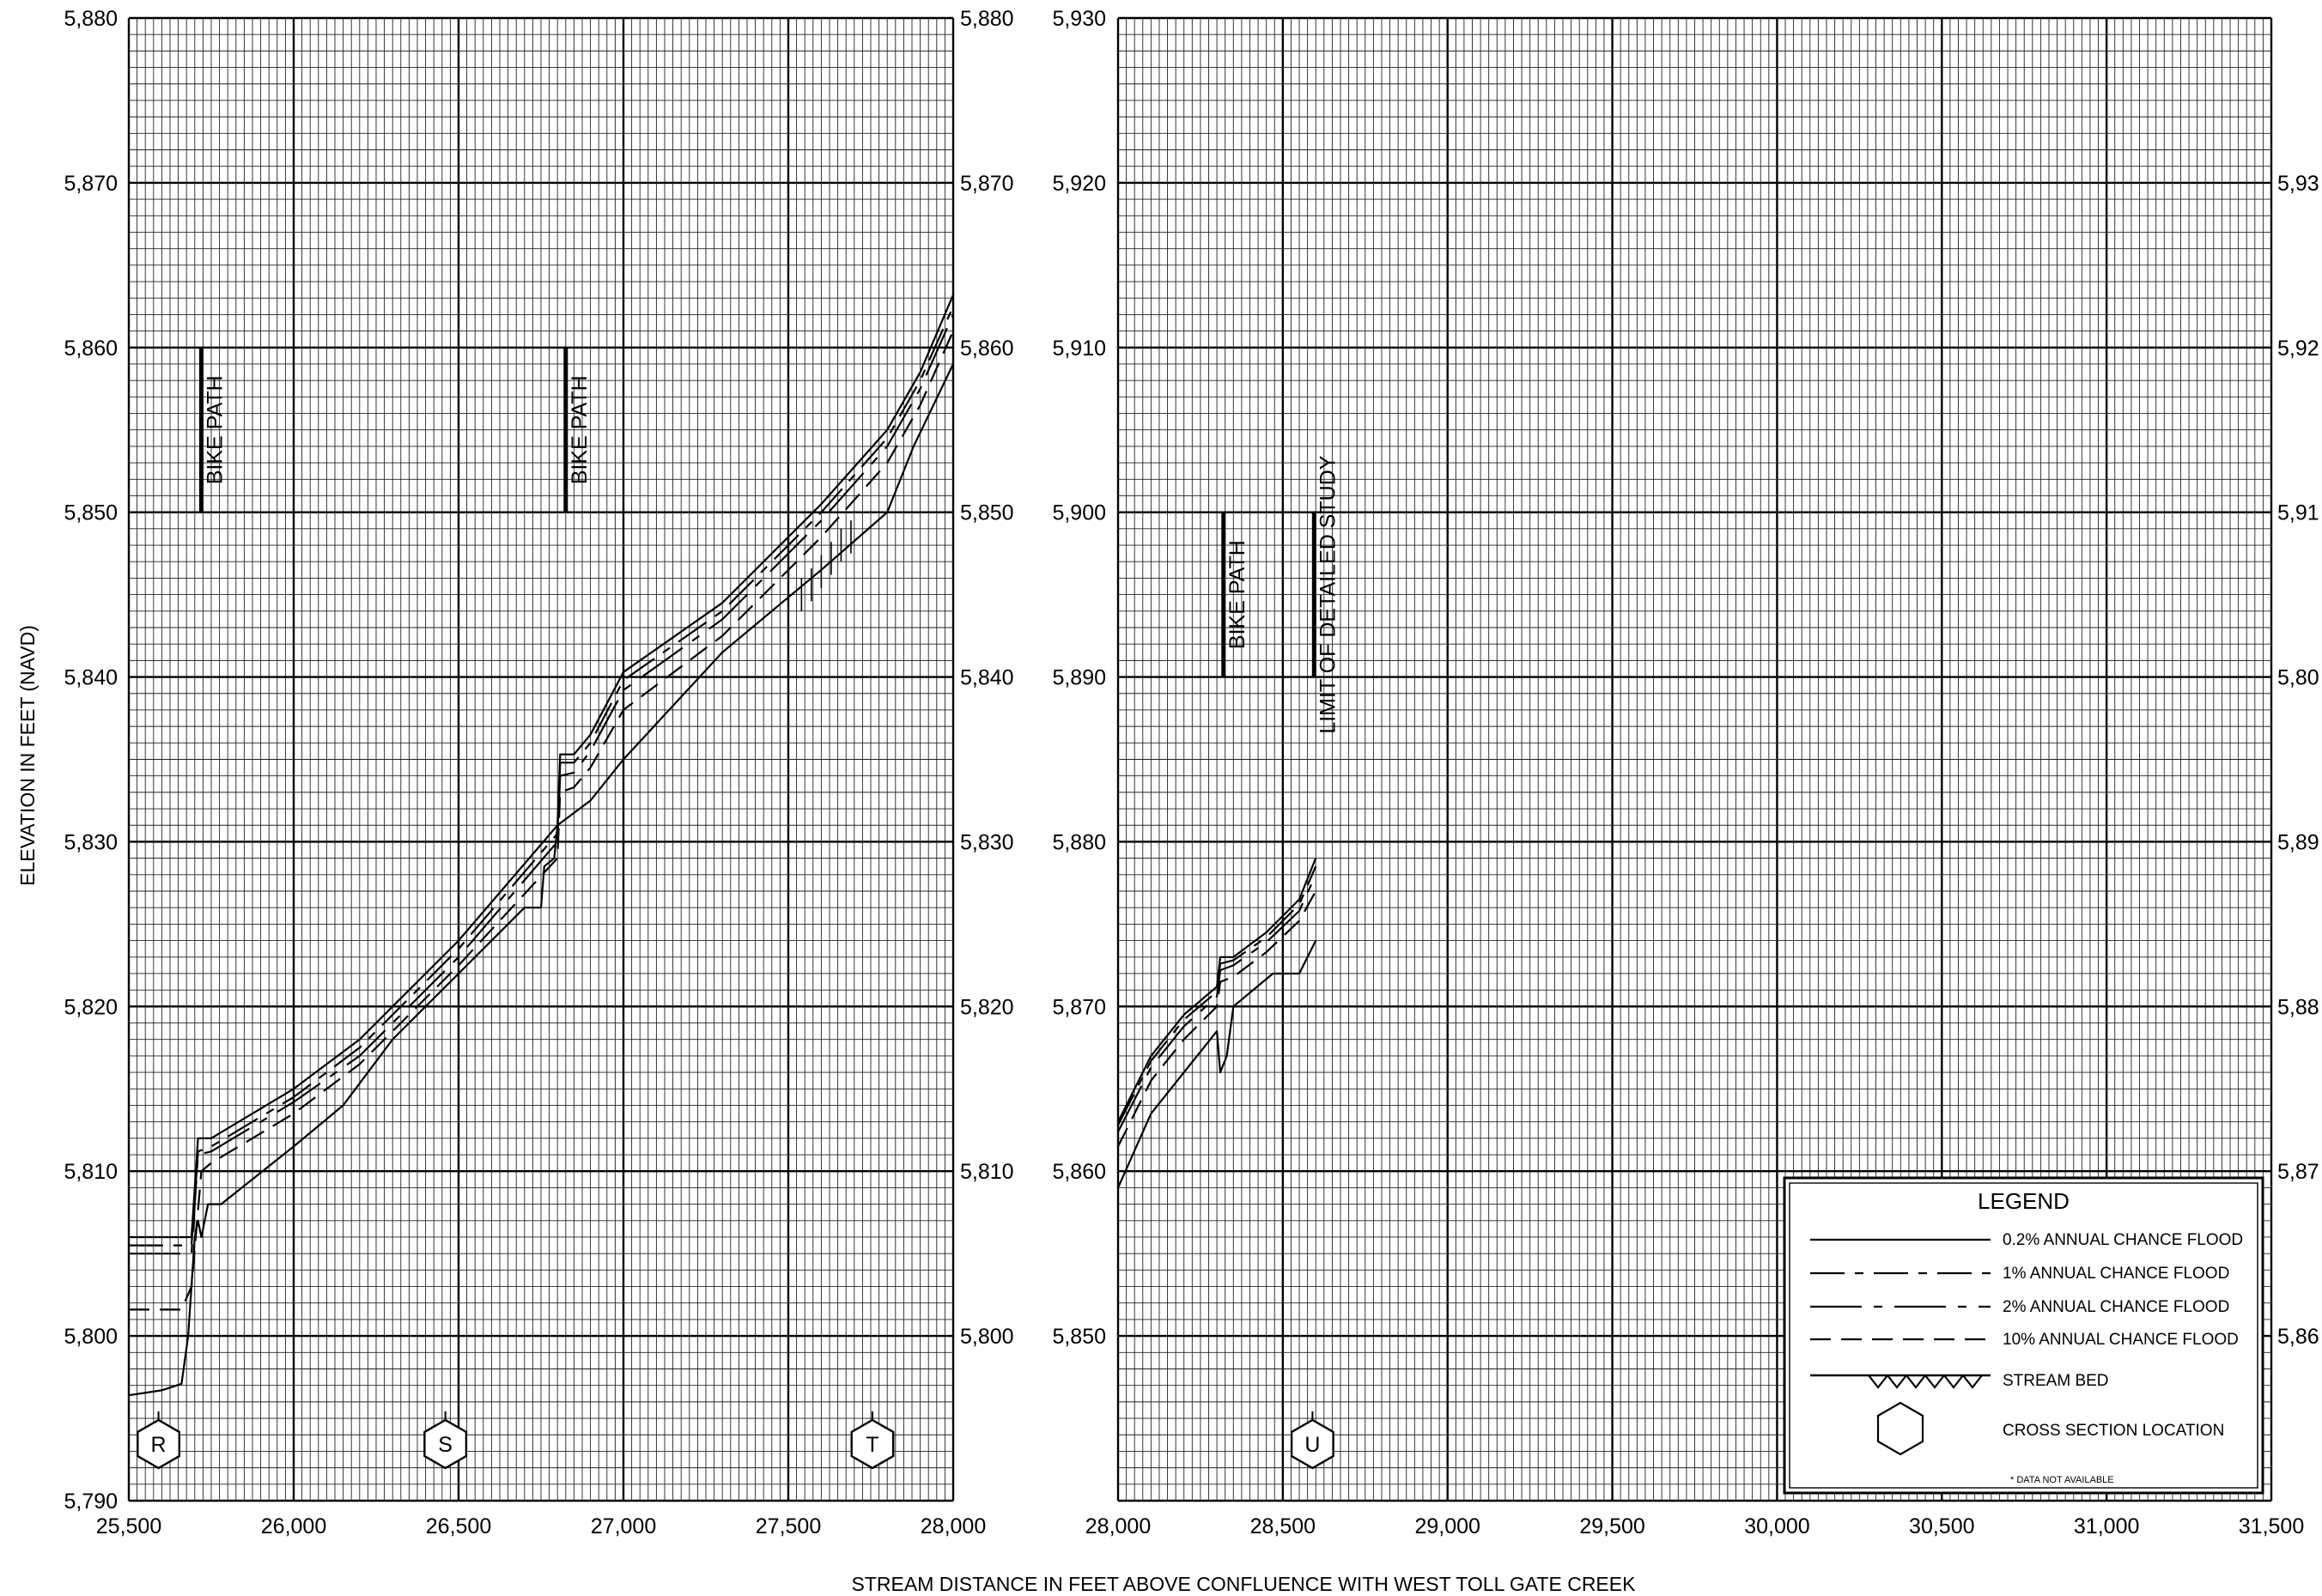 This screenshot has width=2322, height=1596. What do you see at coordinates (2062, 1480) in the screenshot?
I see `legend-note: * DATA NOT AVAILABLE` at bounding box center [2062, 1480].